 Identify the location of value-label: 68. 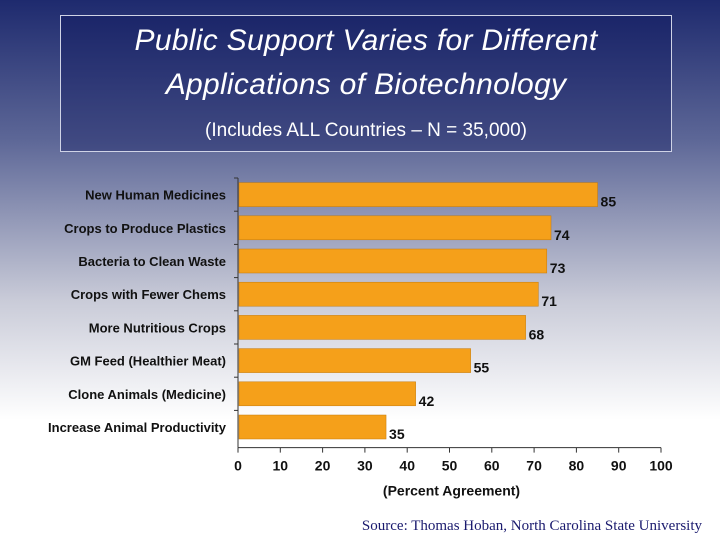
(537, 334).